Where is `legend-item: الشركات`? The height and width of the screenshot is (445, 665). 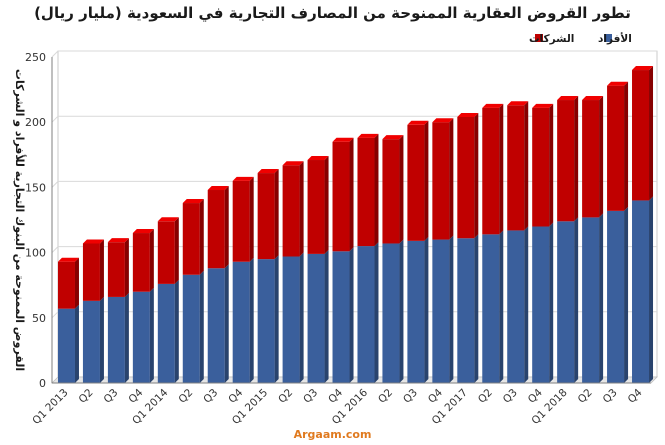 legend-item: الشركات is located at coordinates (551, 39).